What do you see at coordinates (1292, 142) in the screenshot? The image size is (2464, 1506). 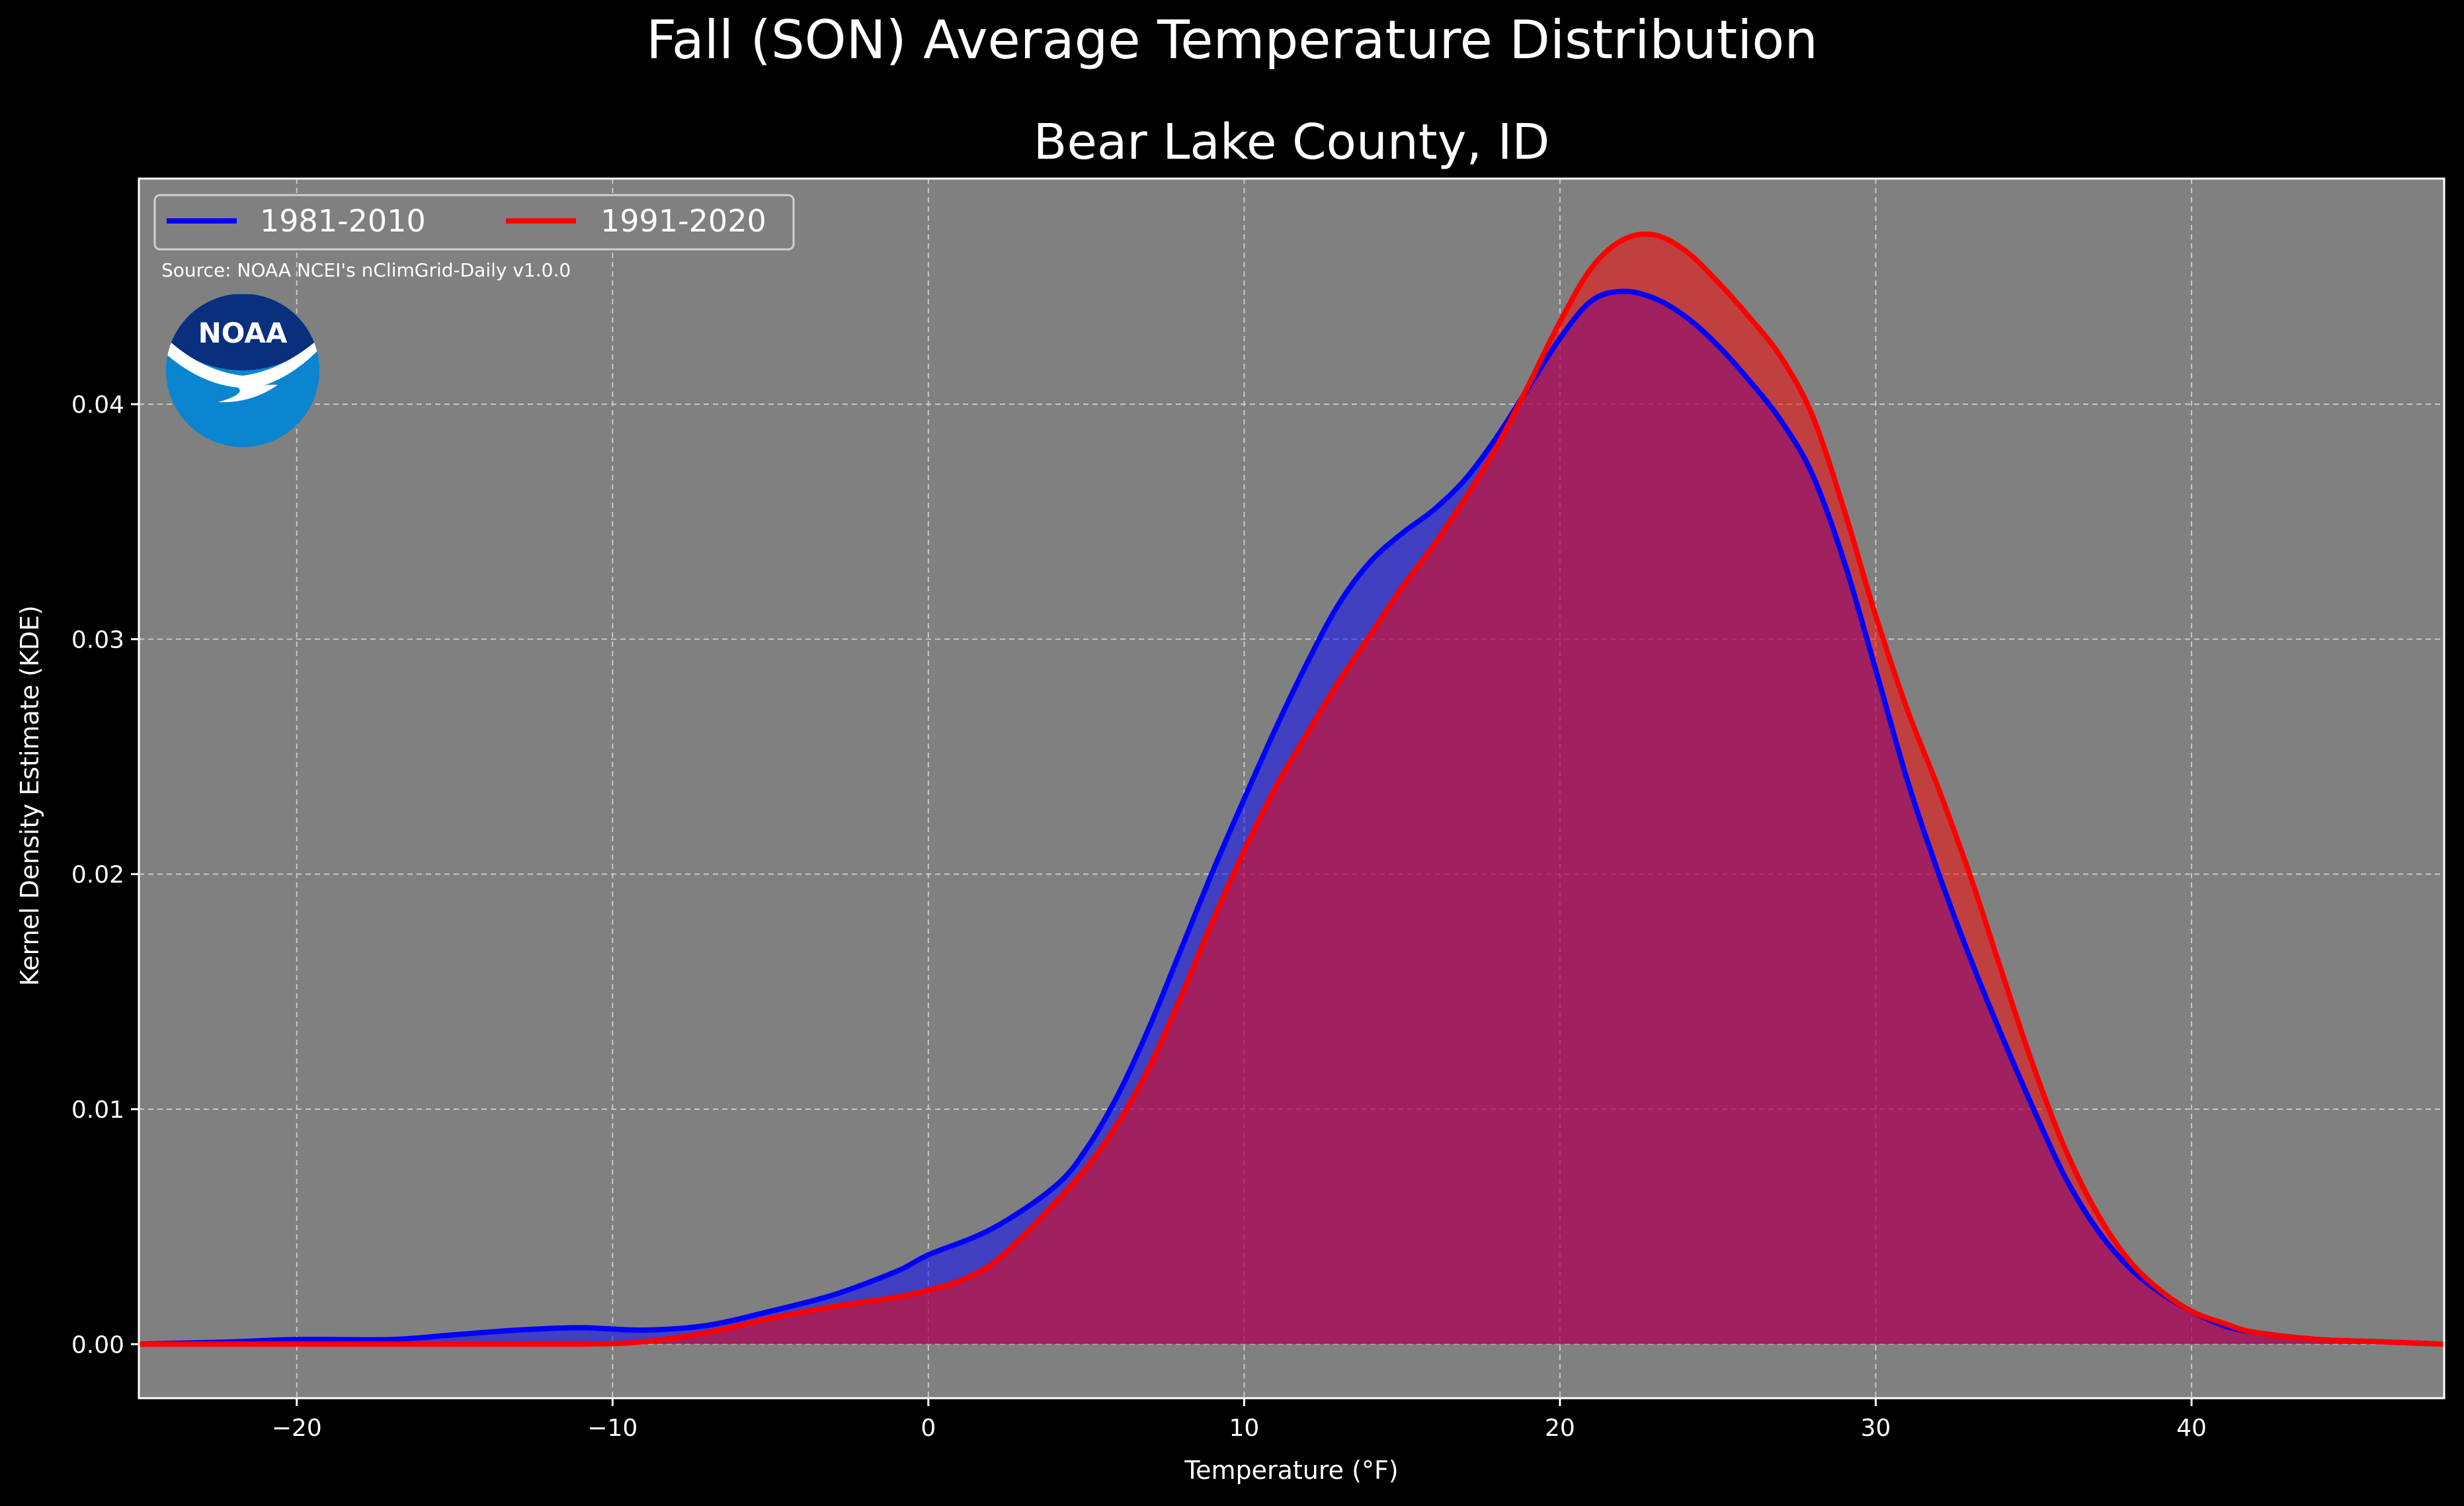 I see `chart-subtitle: Bear Lake County, ID` at bounding box center [1292, 142].